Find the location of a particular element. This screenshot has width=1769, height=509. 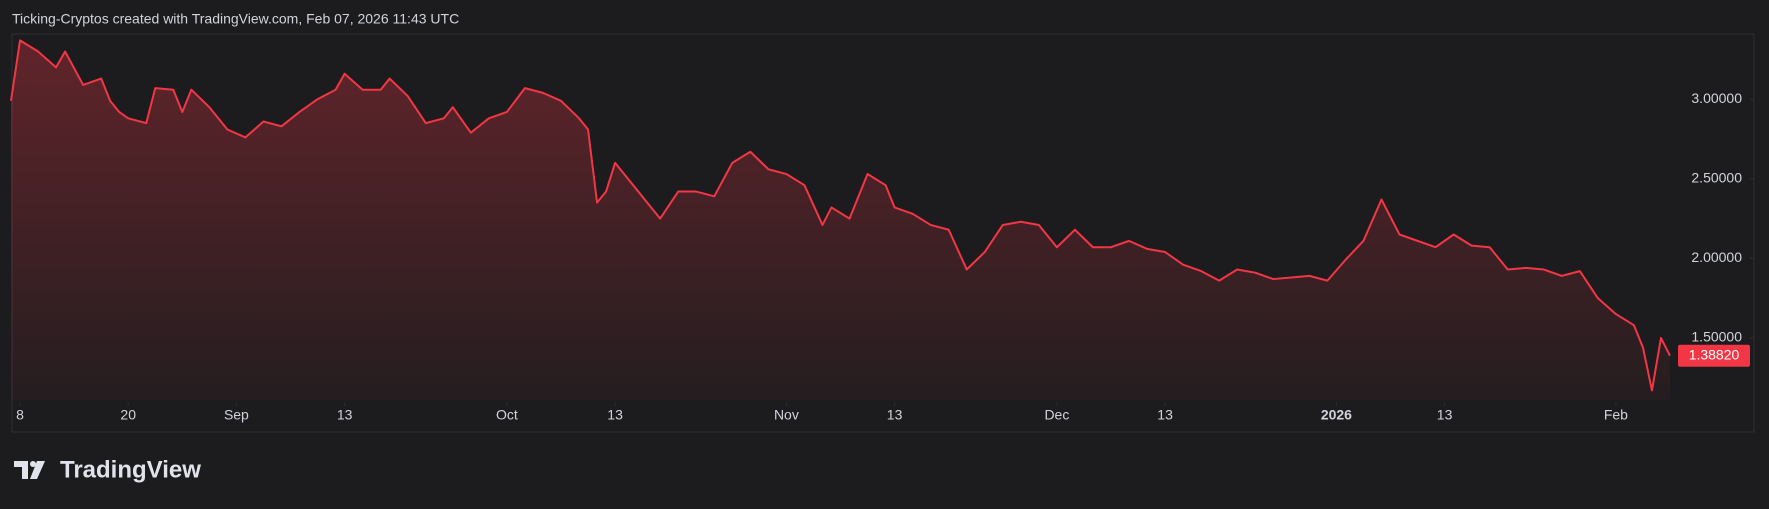

x-tick-label: Nov is located at coordinates (786, 415).